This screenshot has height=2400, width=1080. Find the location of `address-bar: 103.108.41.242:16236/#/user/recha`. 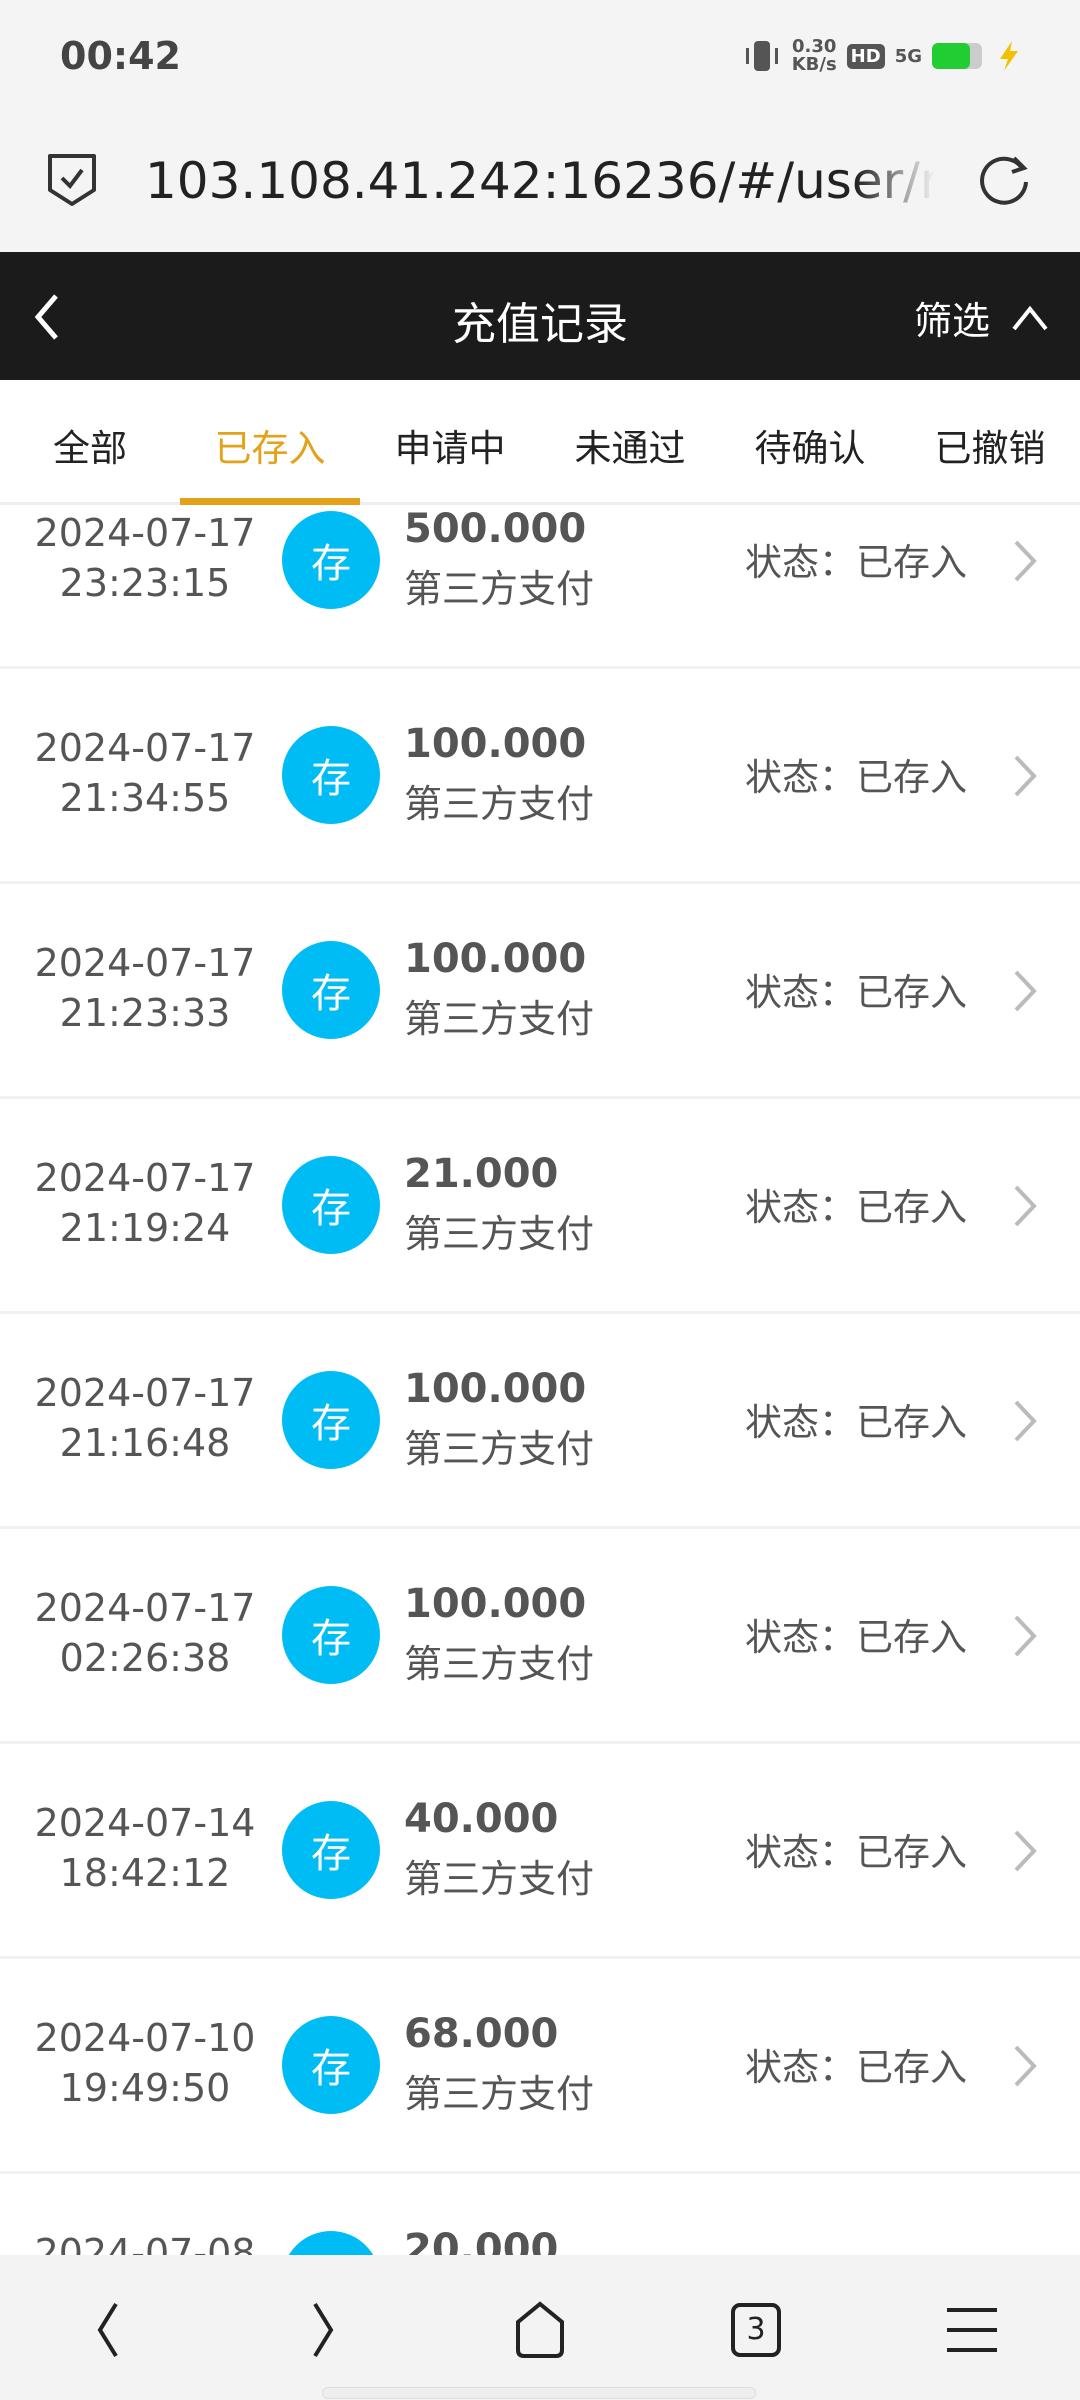

address-bar: 103.108.41.242:16236/#/user/recha is located at coordinates (540, 182).